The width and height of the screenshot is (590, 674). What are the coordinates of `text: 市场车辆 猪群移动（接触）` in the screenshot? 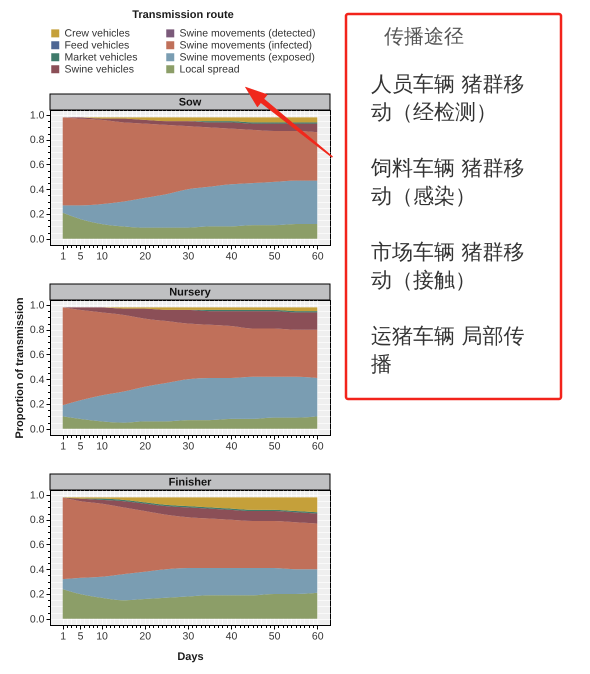 It's located at (448, 266).